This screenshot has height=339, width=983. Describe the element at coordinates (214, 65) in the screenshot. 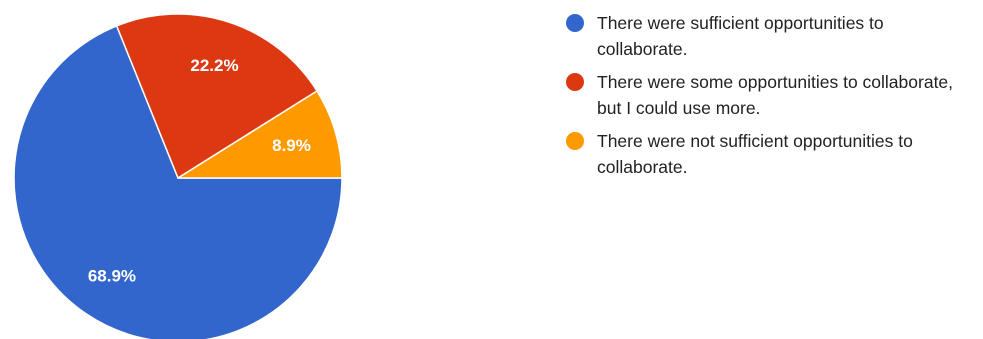

I see `slice-percent-label: 22.2%` at that location.